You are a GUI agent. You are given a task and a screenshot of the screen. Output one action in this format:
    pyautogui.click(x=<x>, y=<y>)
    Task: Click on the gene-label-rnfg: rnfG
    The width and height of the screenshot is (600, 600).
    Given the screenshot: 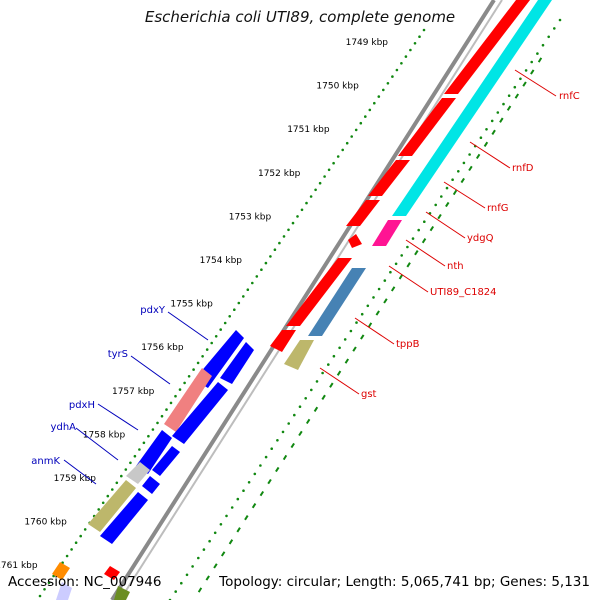 What is the action you would take?
    pyautogui.click(x=498, y=208)
    